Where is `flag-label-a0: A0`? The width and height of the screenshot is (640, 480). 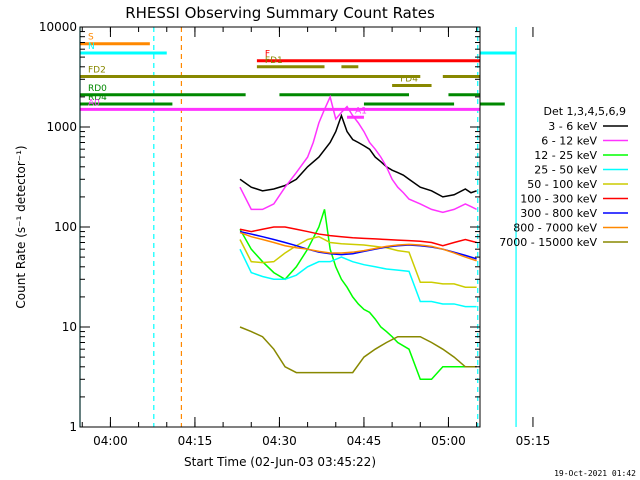
flag-label-a0: A0 is located at coordinates (94, 103).